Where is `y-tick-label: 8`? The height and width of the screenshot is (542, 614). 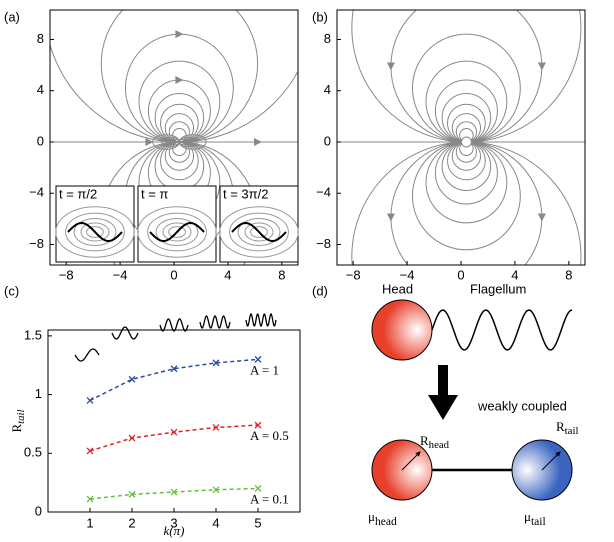
y-tick-label: 8 is located at coordinates (327, 38).